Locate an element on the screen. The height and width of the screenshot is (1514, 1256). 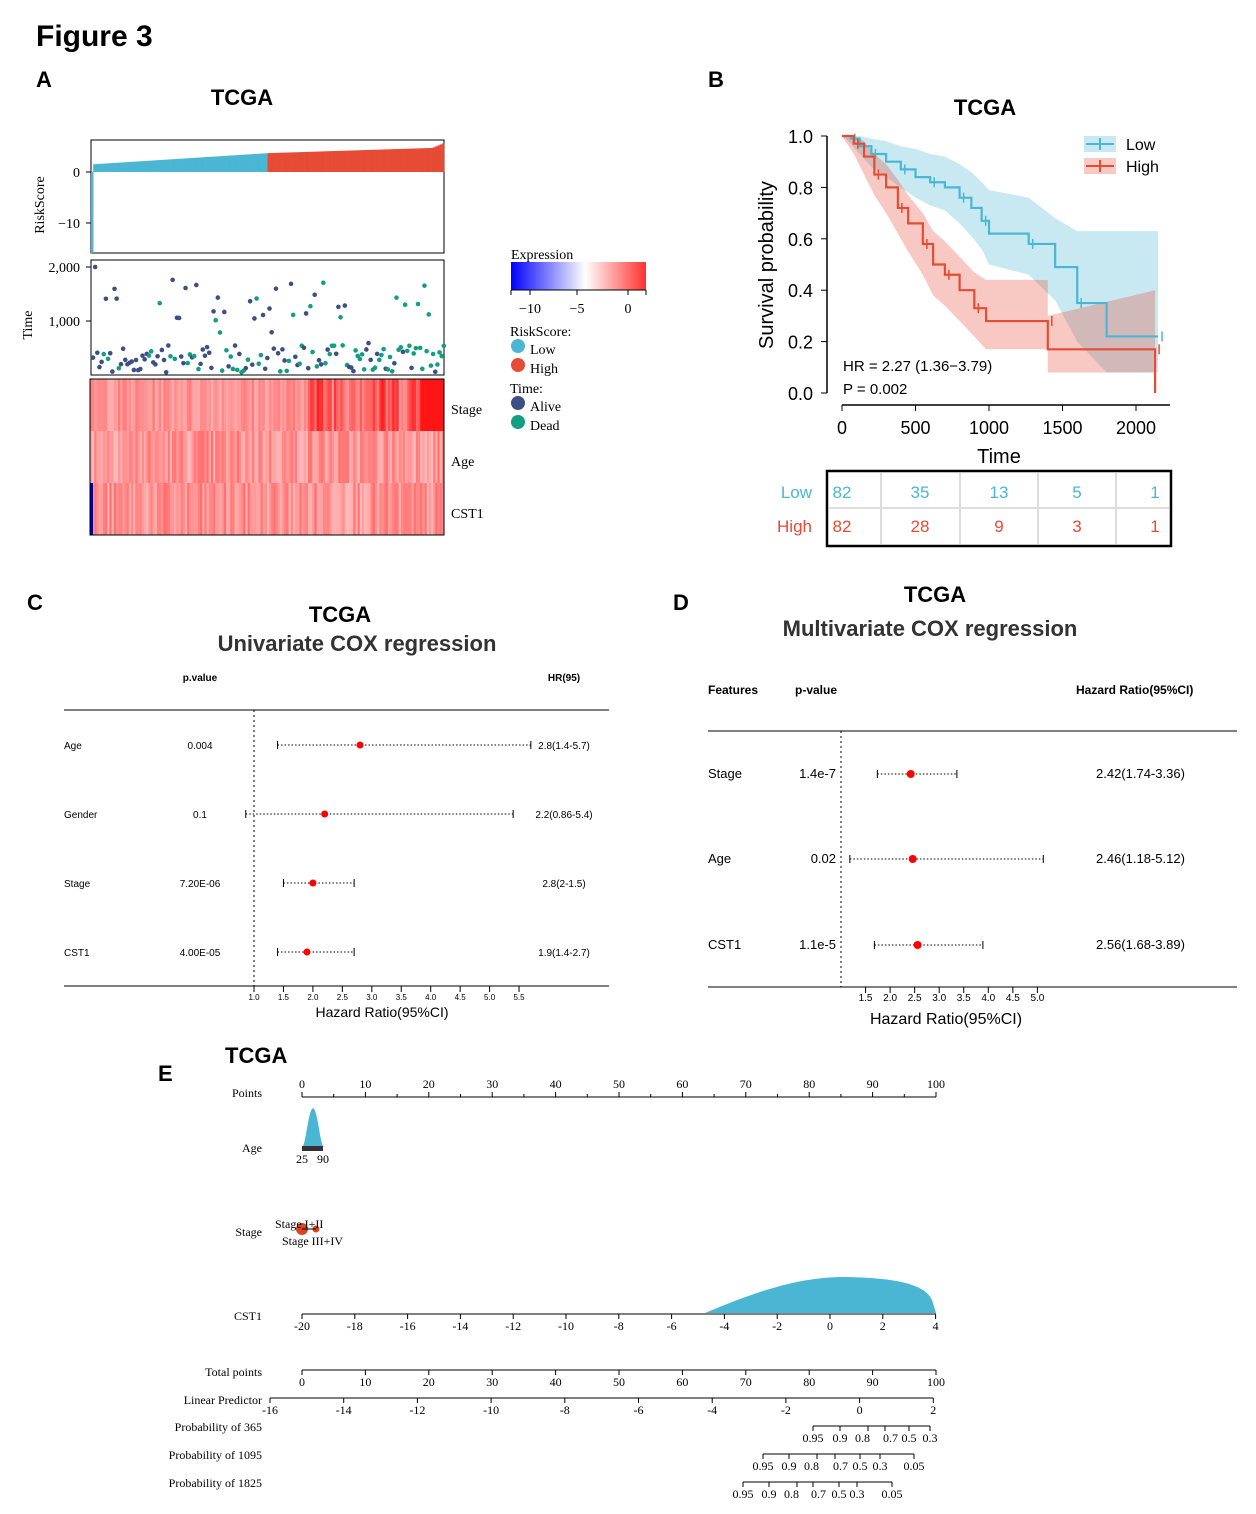
probability-tick-label: 0.8 is located at coordinates (862, 1438).